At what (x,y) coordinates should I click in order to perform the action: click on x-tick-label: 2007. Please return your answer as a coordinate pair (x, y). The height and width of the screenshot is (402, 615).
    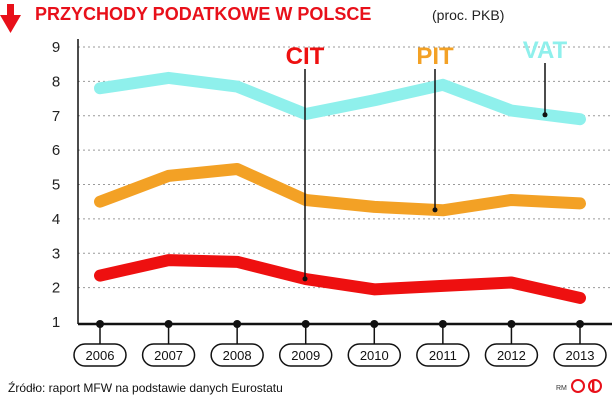
    Looking at the image, I should click on (168, 355).